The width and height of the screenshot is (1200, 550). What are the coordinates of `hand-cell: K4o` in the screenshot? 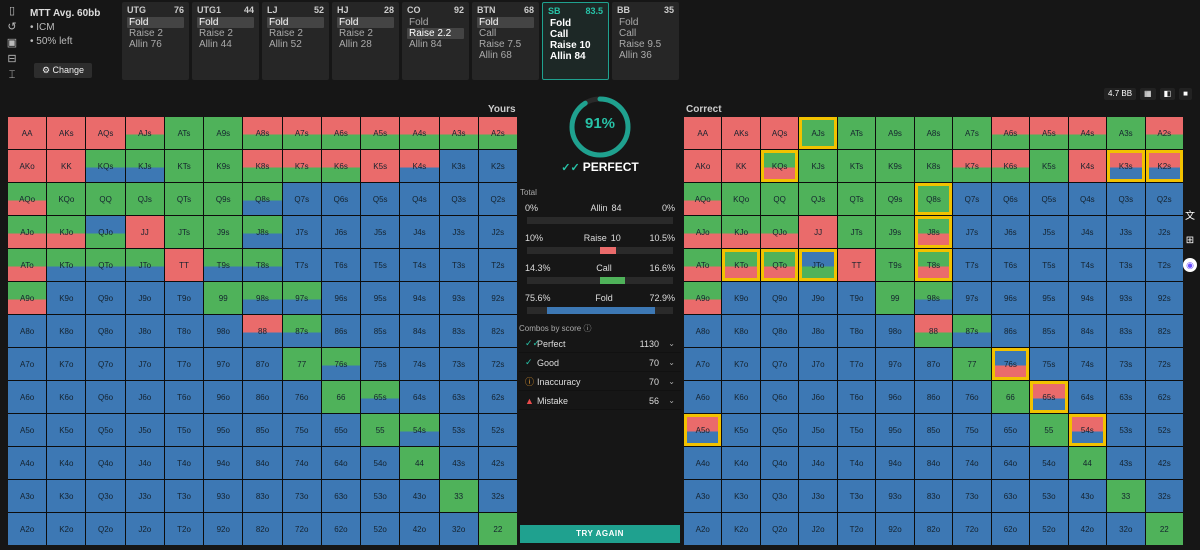 It's located at (66, 463).